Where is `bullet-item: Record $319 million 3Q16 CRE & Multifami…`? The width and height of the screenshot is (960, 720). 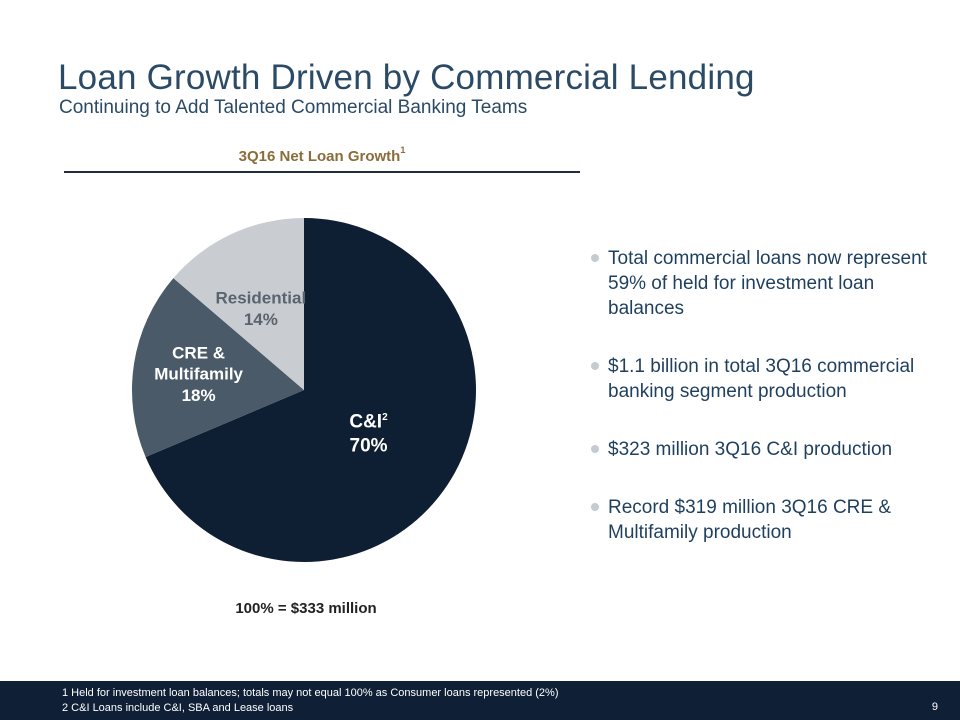
bullet-item: Record $319 million 3Q16 CRE & Multifami… is located at coordinates (767, 520).